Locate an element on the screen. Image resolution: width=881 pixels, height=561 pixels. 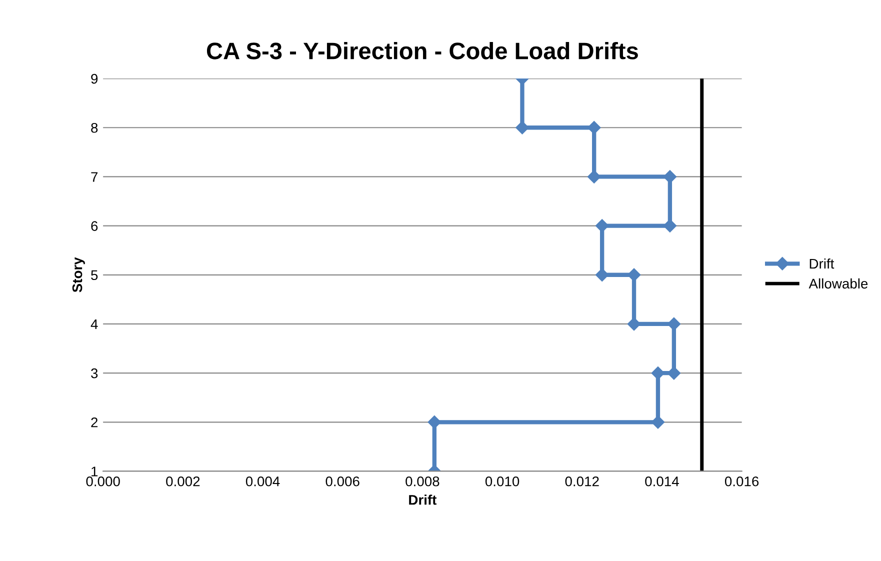
y-tick-label: 2 is located at coordinates (94, 422).